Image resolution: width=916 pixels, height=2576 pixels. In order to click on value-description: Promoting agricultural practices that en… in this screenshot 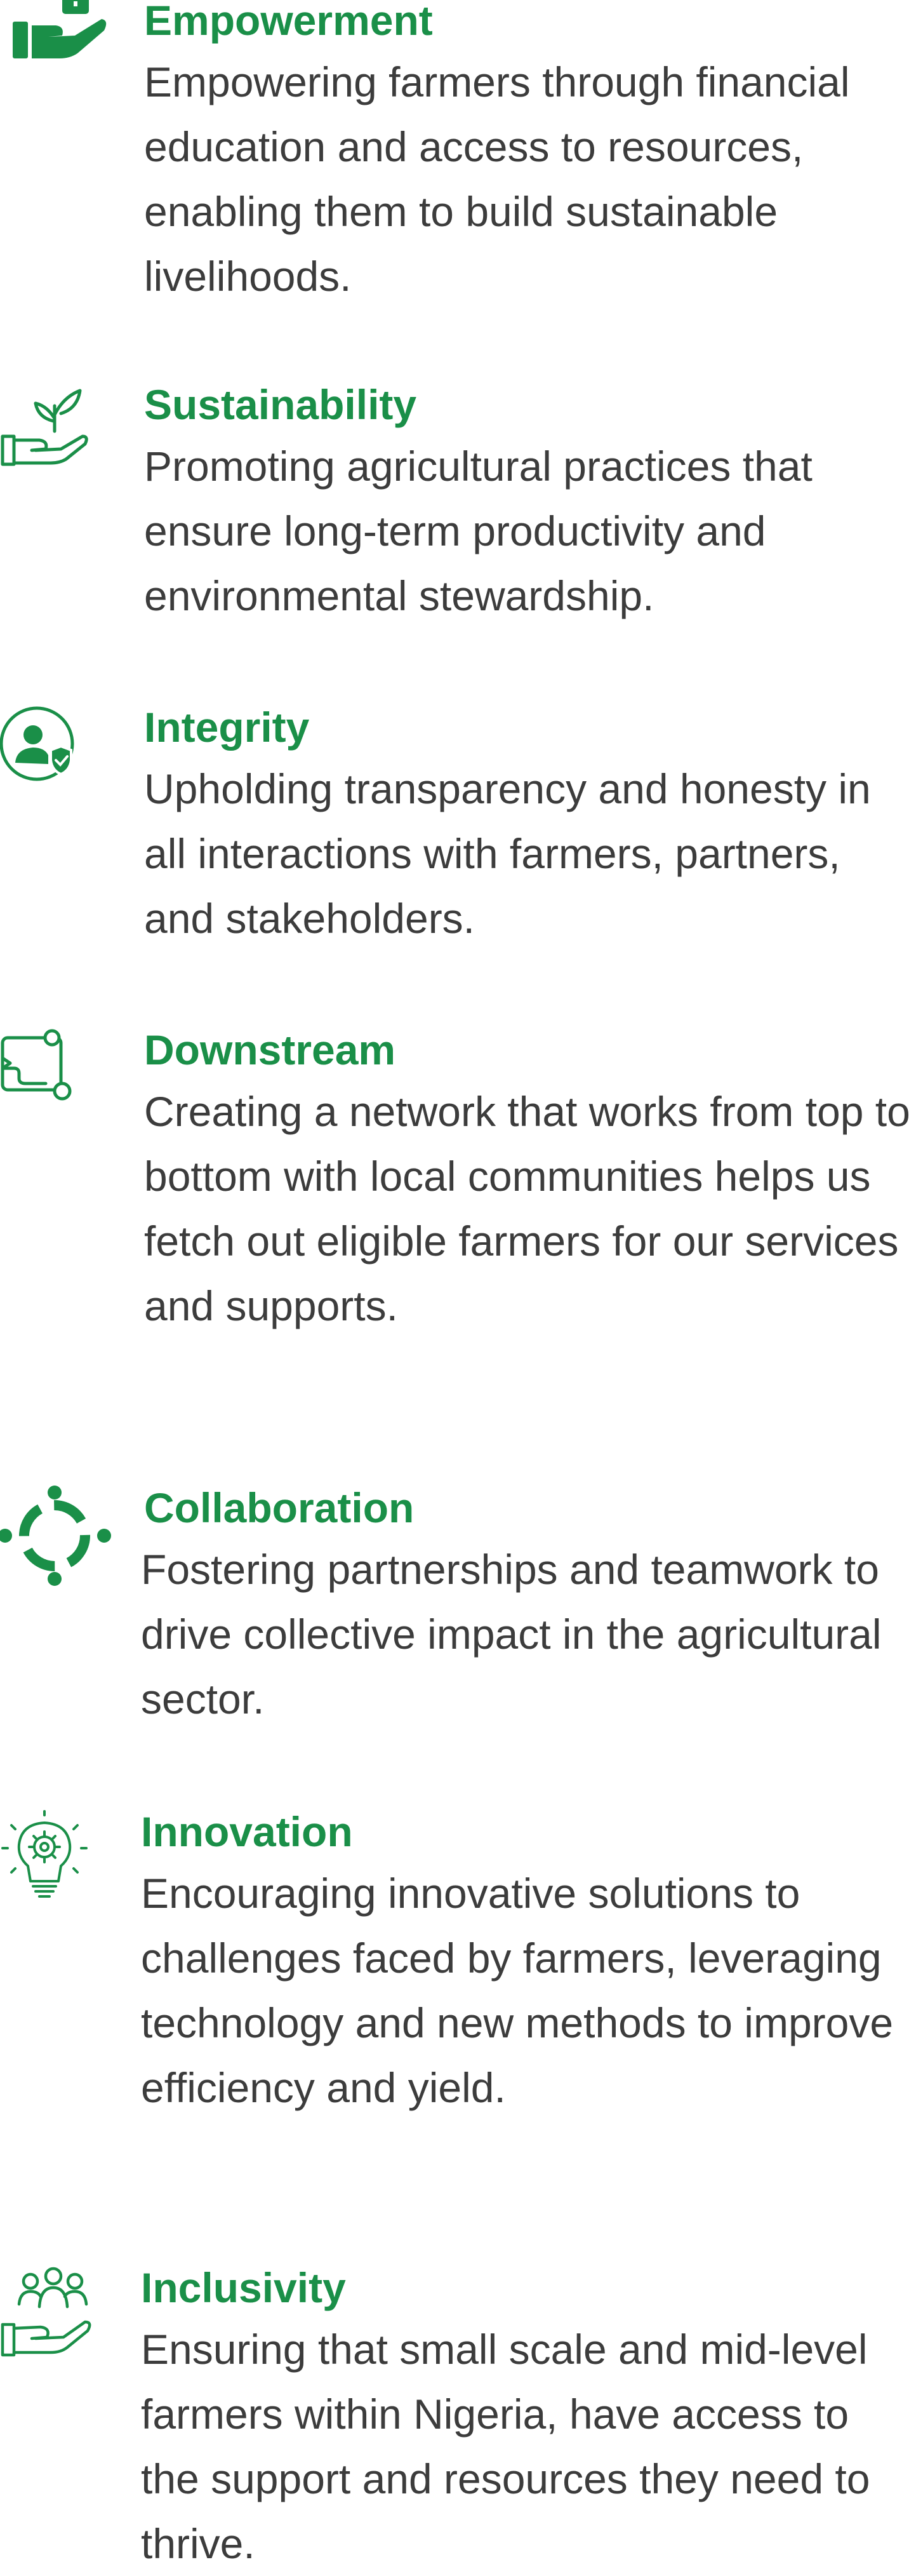, I will do `click(479, 531)`.